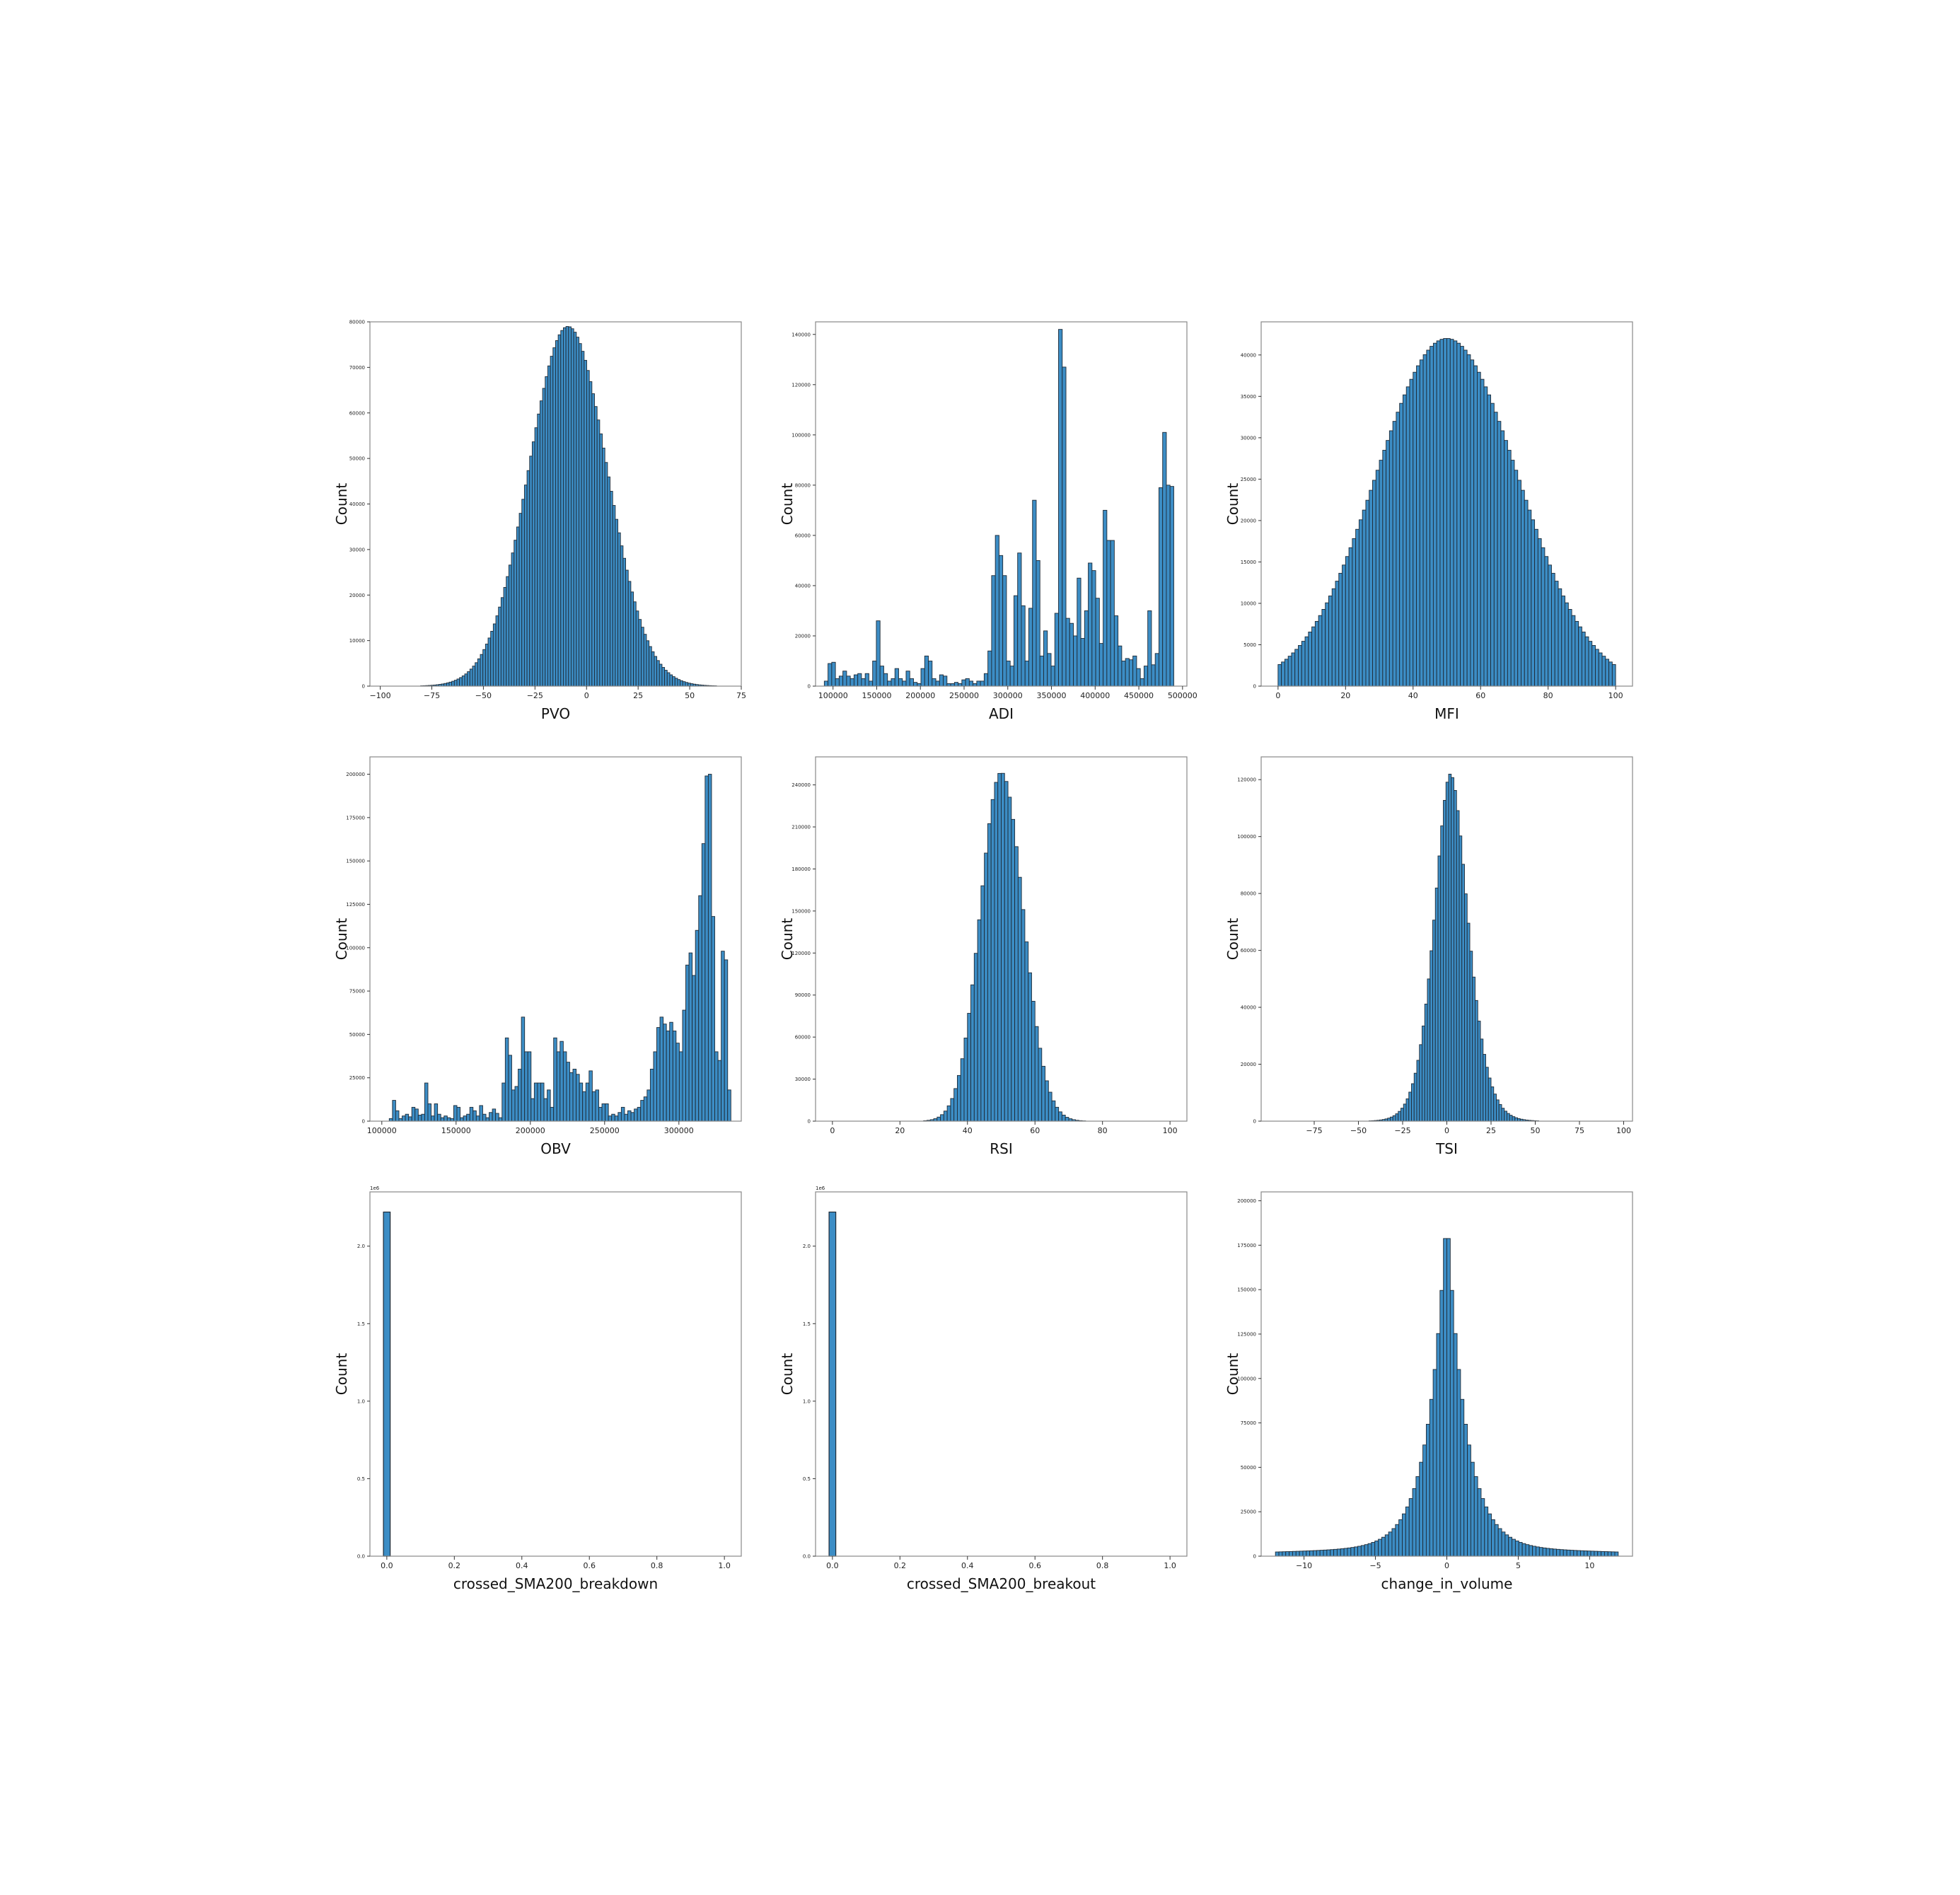 This screenshot has height=1895, width=1960. Describe the element at coordinates (1249, 645) in the screenshot. I see `y-tick-label: 5000` at that location.